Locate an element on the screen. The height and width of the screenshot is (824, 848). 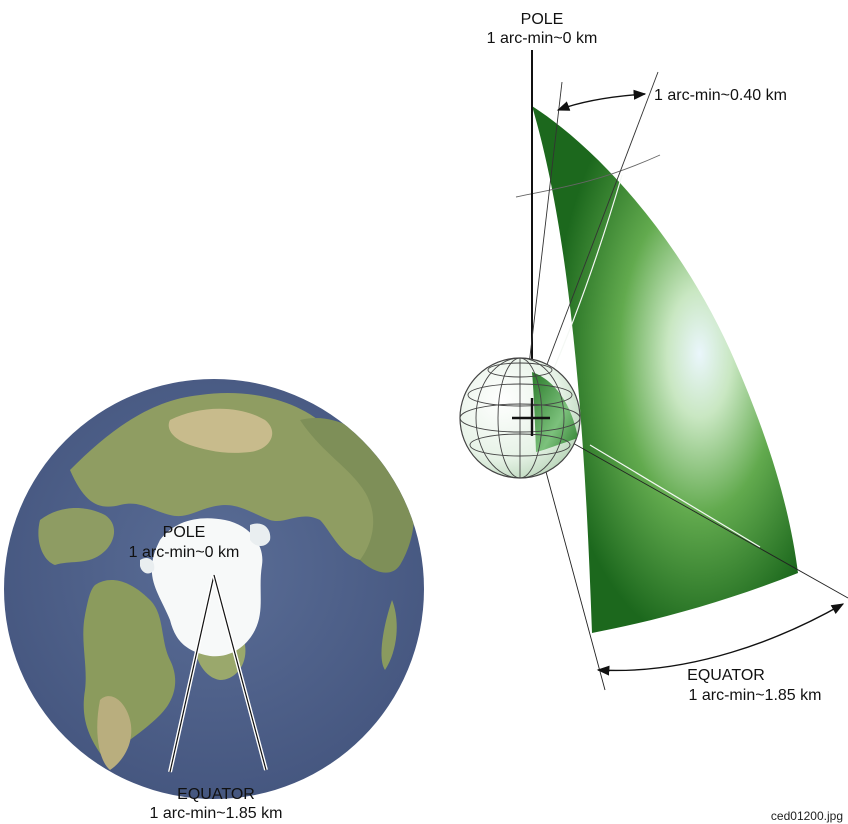
landmass-desert is located at coordinates (220, 430).